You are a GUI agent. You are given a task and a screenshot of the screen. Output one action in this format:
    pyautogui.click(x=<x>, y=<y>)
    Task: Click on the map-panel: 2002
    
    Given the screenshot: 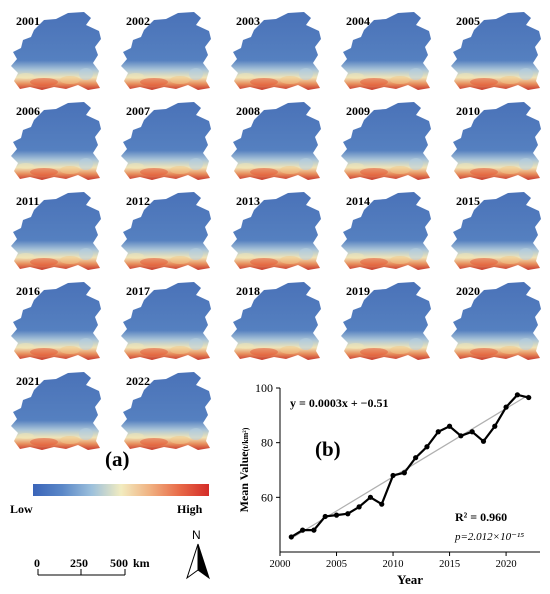 What is the action you would take?
    pyautogui.click(x=168, y=49)
    